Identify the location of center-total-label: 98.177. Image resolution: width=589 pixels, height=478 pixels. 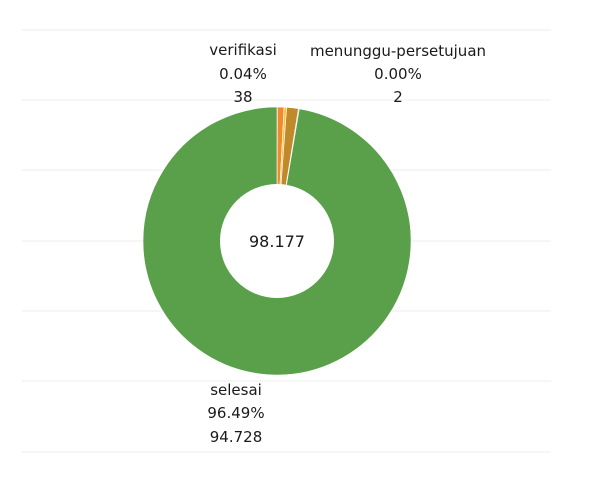
(277, 241).